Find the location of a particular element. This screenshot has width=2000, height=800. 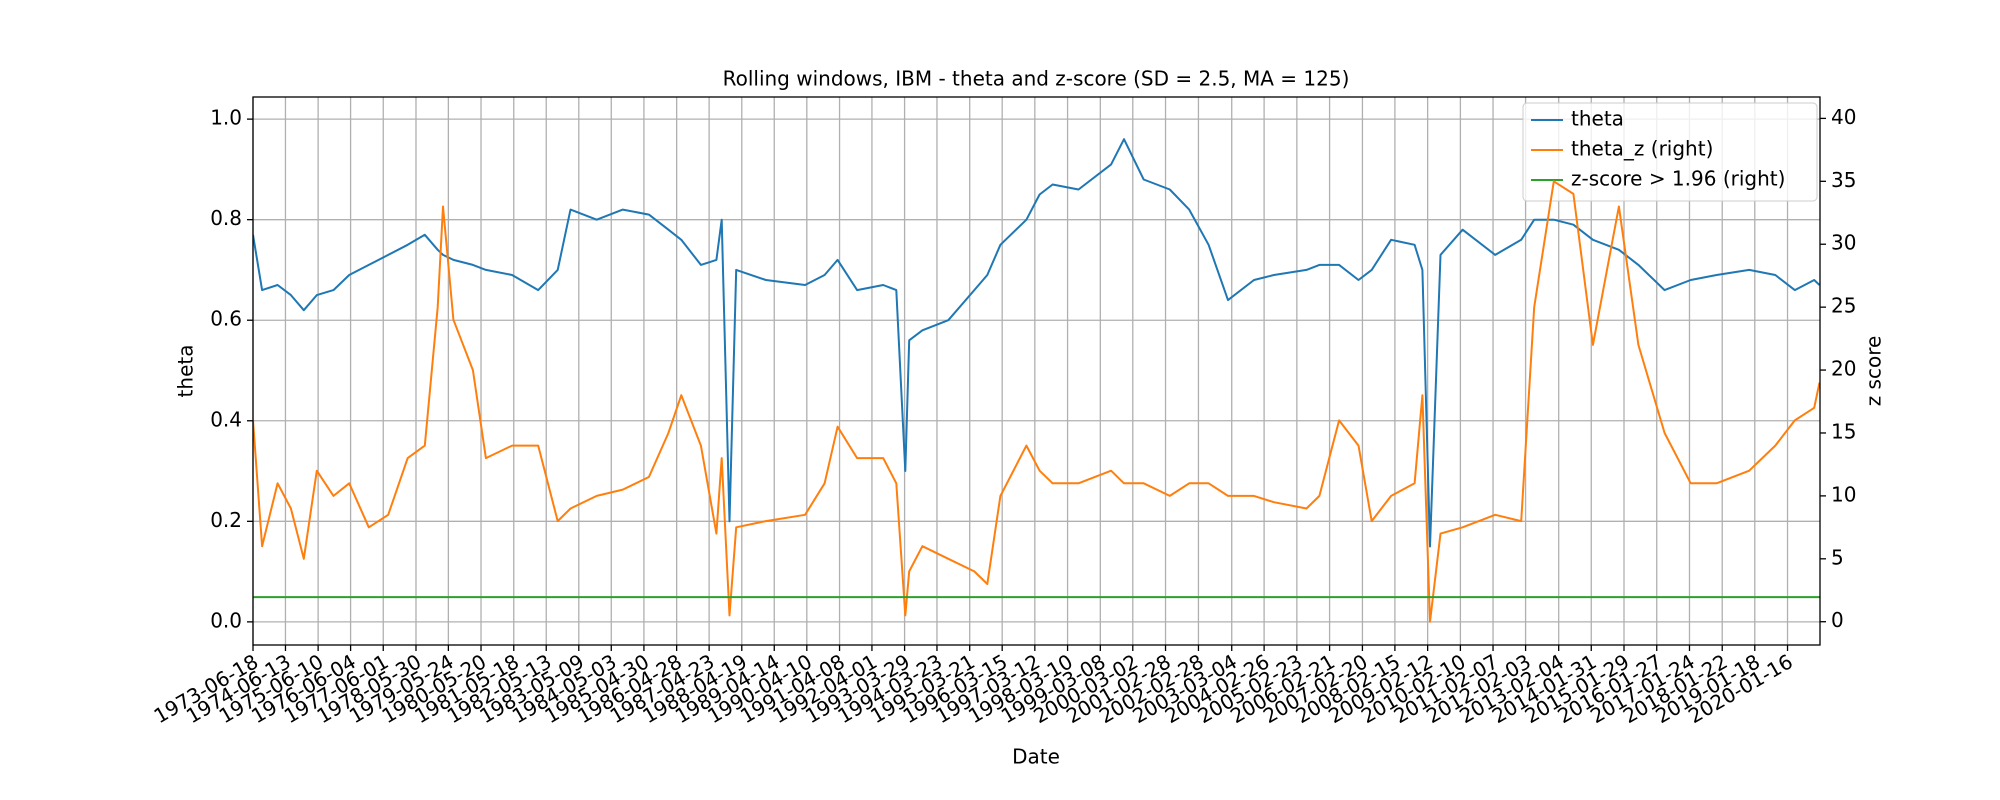

y2-tick-label: 25 is located at coordinates (1843, 306).